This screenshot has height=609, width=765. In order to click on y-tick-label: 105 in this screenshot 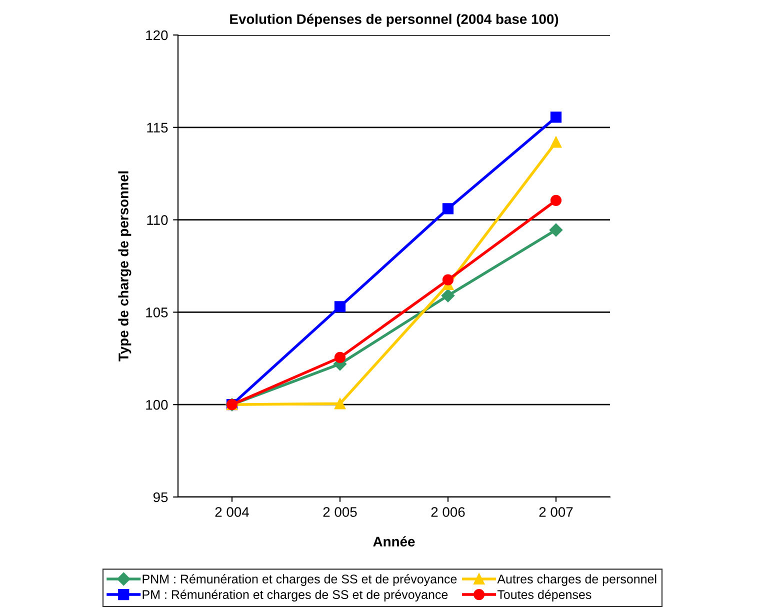, I will do `click(157, 313)`.